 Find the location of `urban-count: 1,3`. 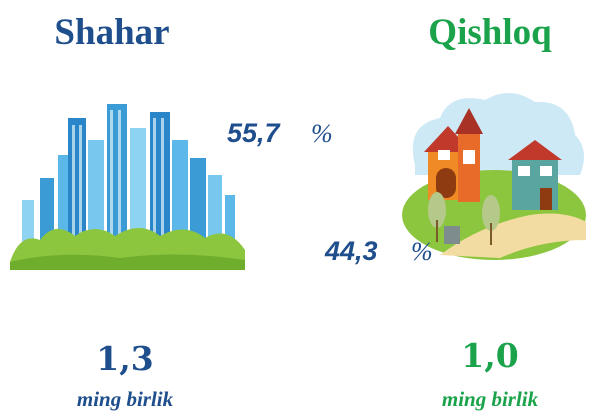

urban-count: 1,3 is located at coordinates (124, 358).